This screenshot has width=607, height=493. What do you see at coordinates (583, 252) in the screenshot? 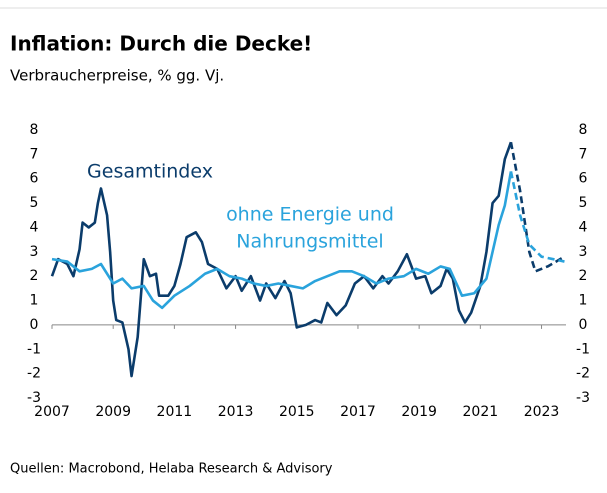
I see `y2-tick-label: 3` at bounding box center [583, 252].